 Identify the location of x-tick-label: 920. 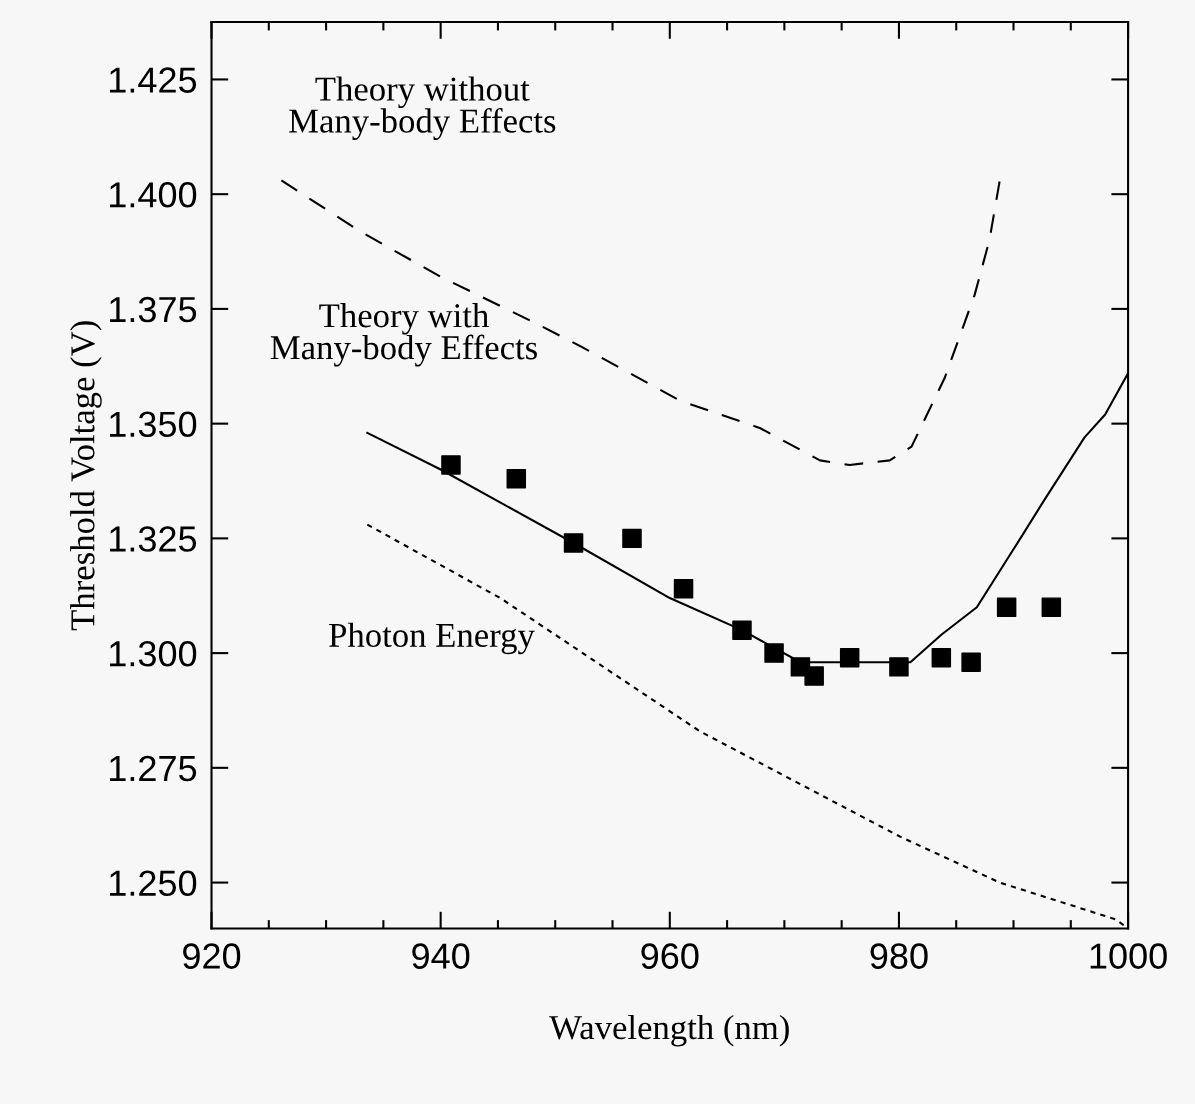
(212, 956).